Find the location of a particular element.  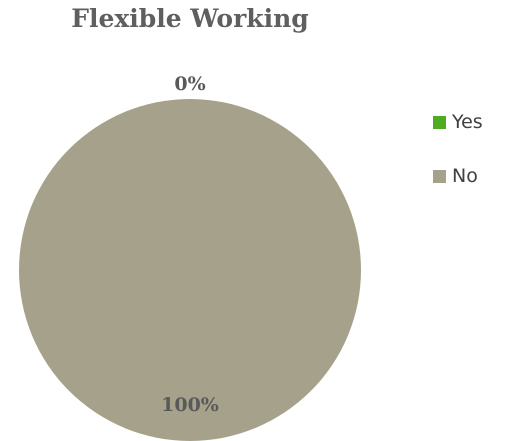

legend-item-no: No is located at coordinates (458, 176).